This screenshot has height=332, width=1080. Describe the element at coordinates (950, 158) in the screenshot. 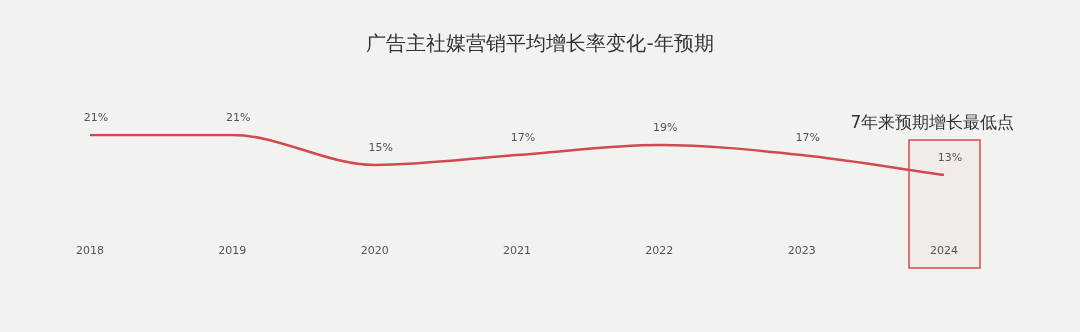

I see `data-label: 13%` at that location.